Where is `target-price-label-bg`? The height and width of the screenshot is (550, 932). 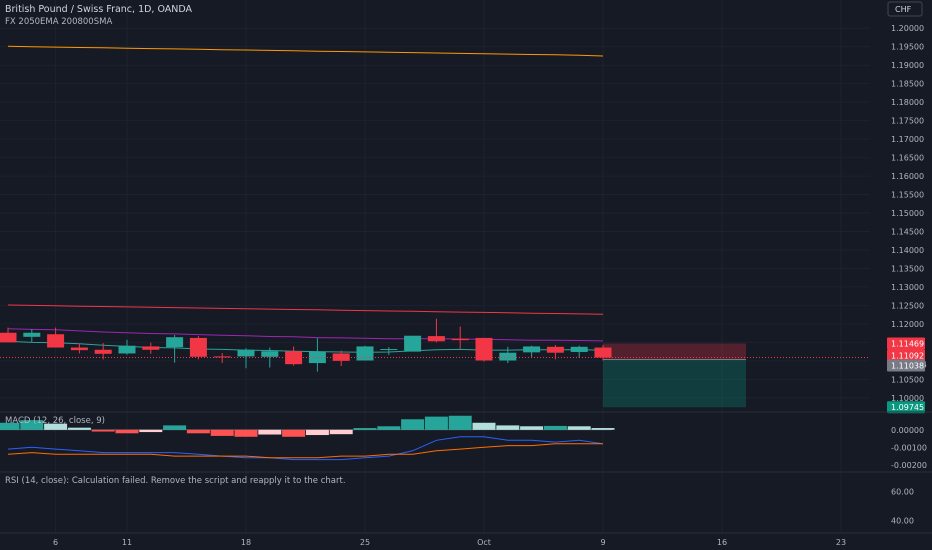 target-price-label-bg is located at coordinates (906, 343).